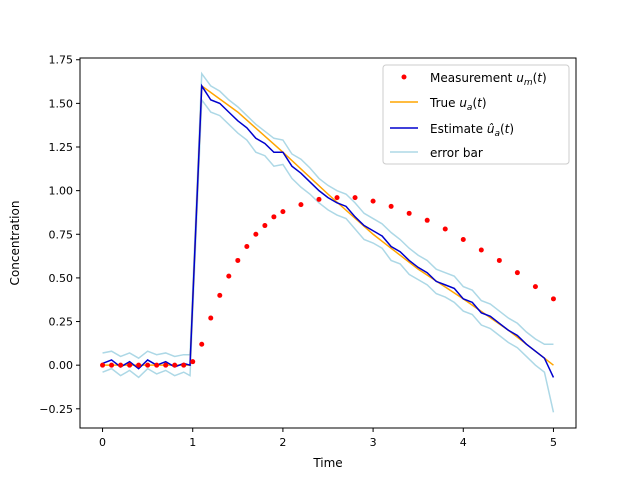  I want to click on x-tick-label: 2, so click(282, 442).